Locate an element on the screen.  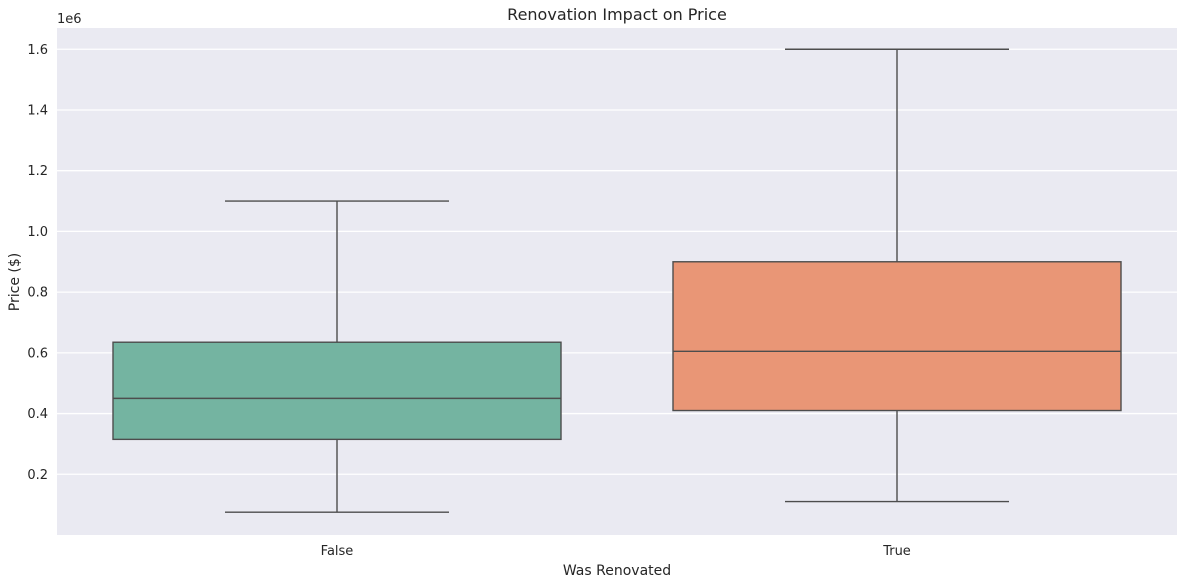
chart-title: Renovation Impact on Price is located at coordinates (617, 14).